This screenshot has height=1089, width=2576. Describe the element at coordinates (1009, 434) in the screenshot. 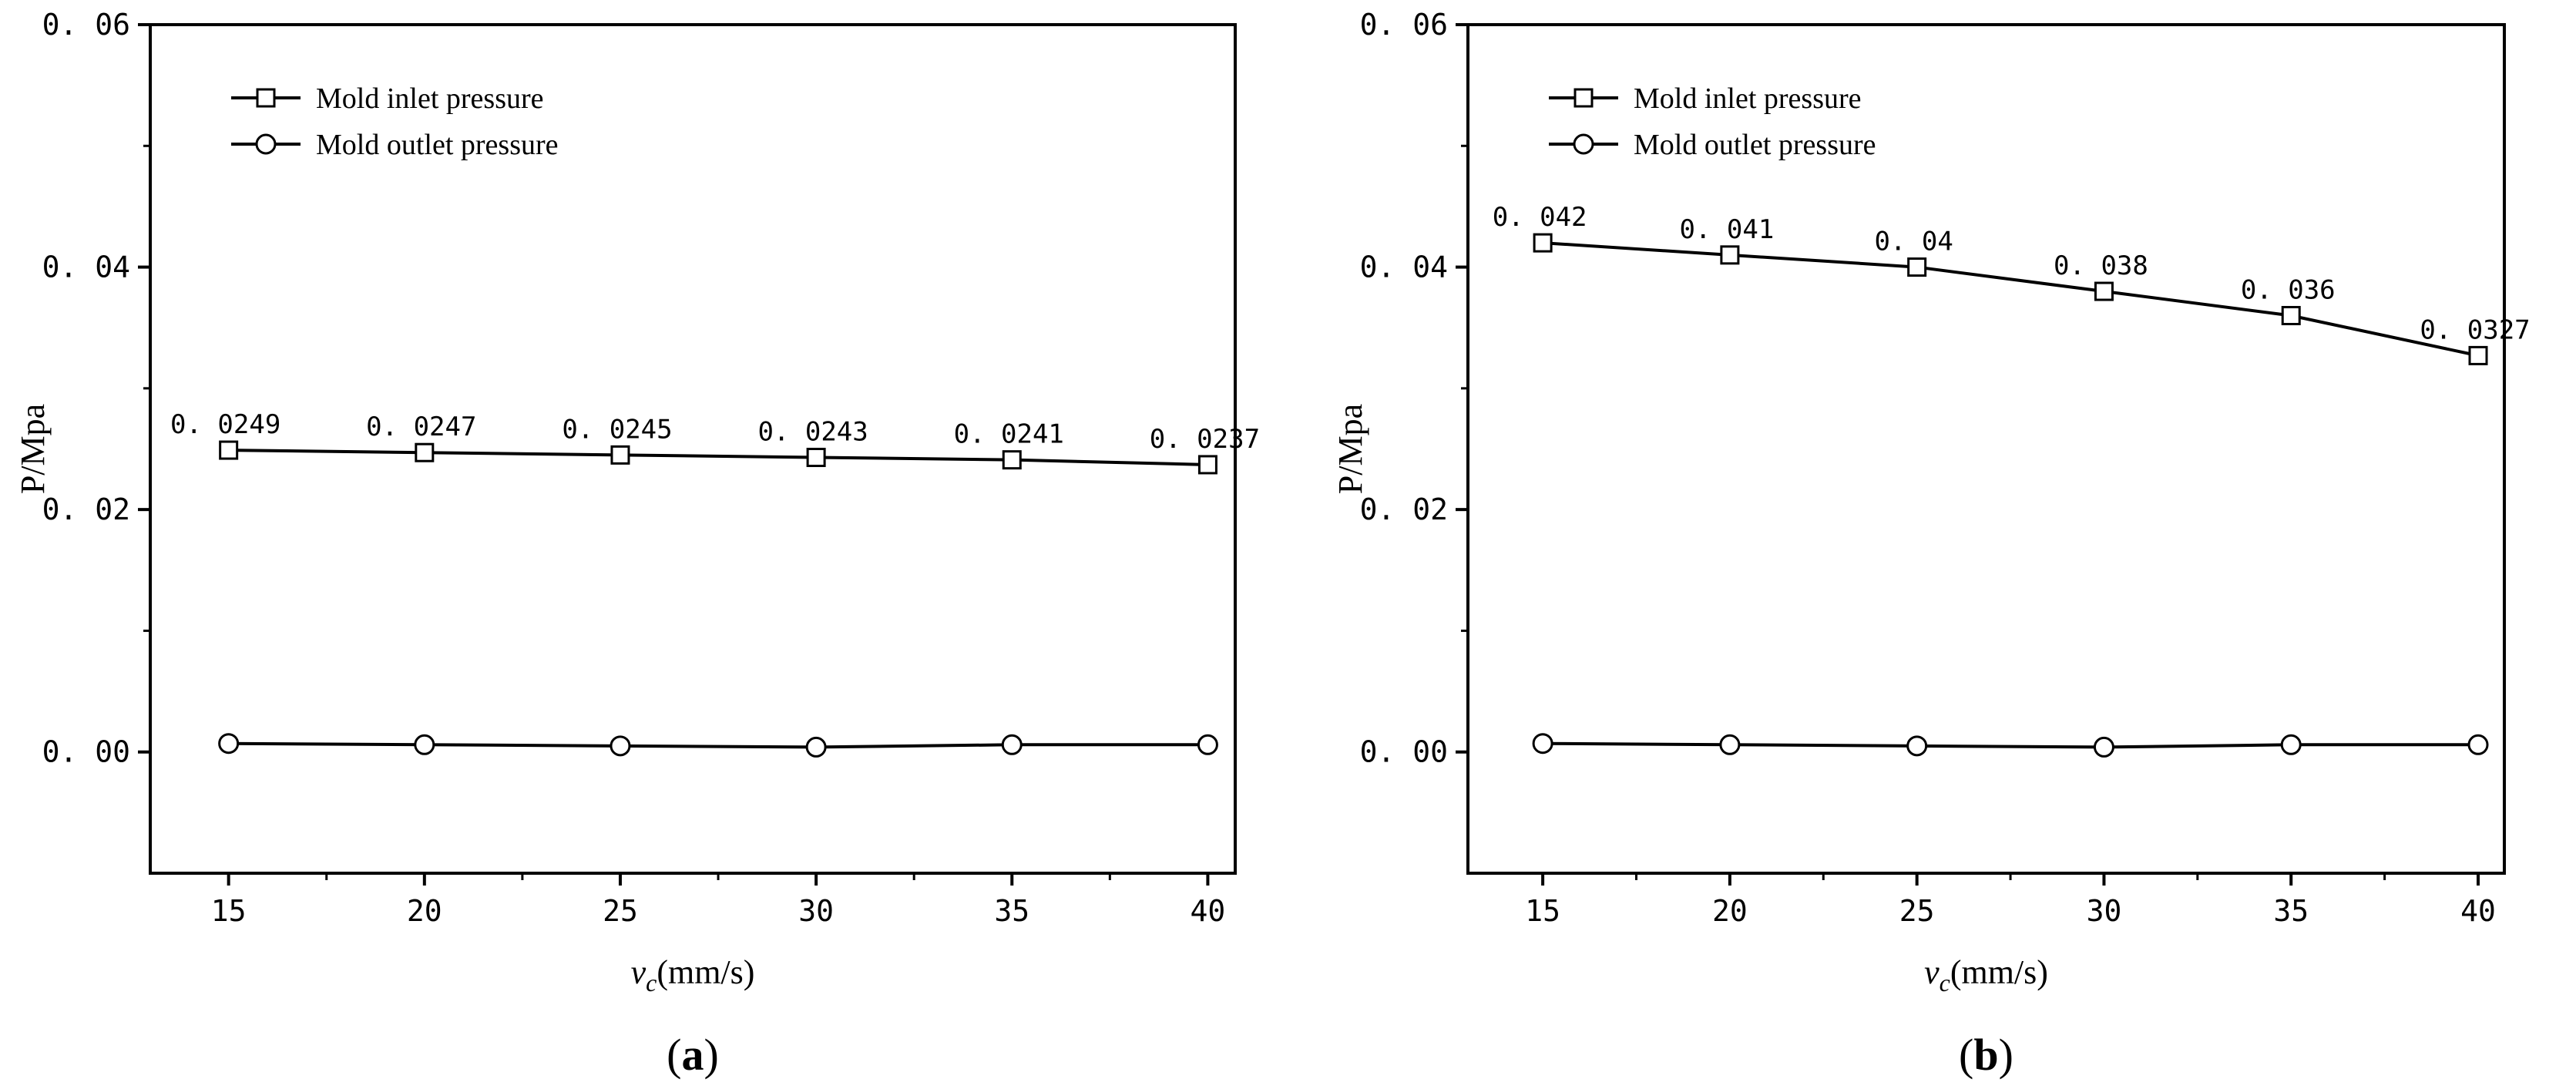

I see `data-label: 0. 0241` at that location.